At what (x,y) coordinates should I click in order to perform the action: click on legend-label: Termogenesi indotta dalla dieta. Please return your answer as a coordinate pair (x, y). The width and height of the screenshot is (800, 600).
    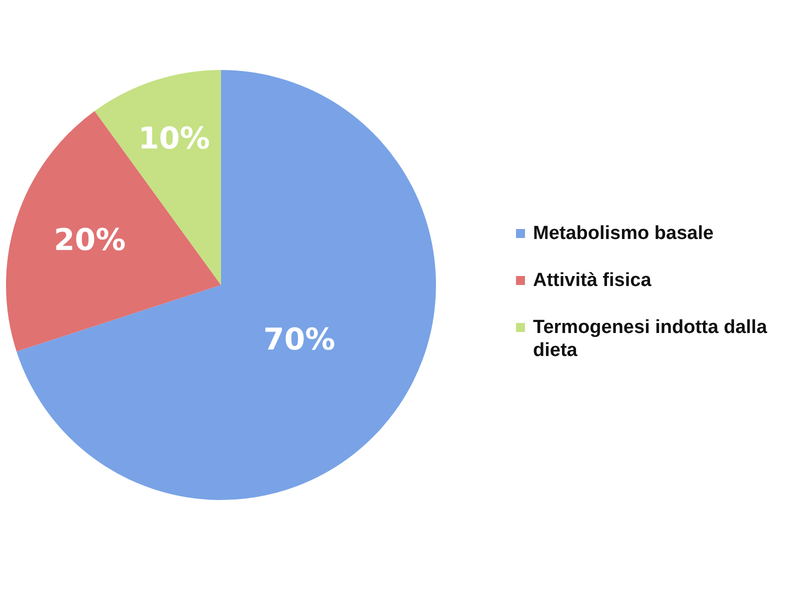
    Looking at the image, I should click on (650, 339).